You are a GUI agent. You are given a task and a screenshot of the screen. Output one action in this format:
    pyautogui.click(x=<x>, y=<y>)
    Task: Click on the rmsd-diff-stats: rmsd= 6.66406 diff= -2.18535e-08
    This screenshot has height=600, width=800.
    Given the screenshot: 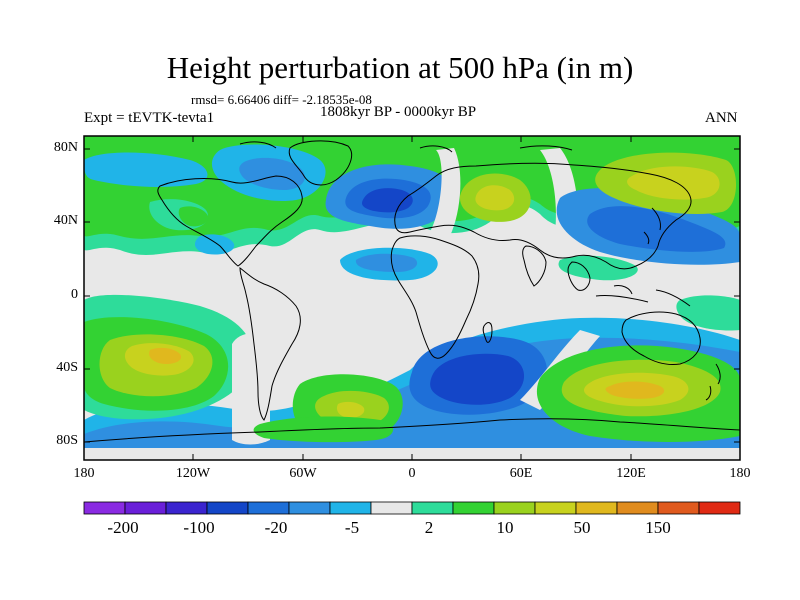 What is the action you would take?
    pyautogui.click(x=281, y=99)
    